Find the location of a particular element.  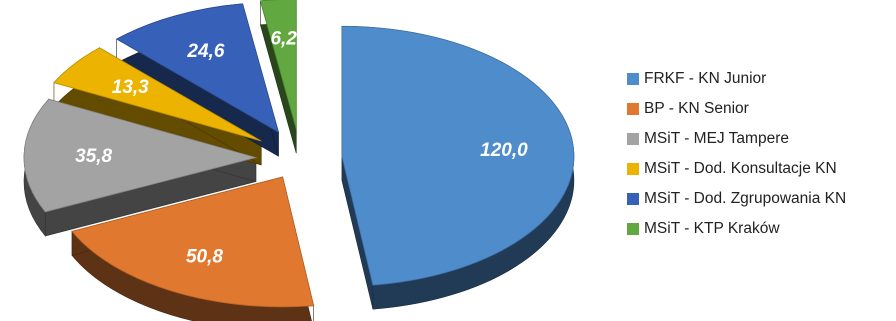

legend-label: MSiT - Dod. Konsultacje KN is located at coordinates (740, 168).